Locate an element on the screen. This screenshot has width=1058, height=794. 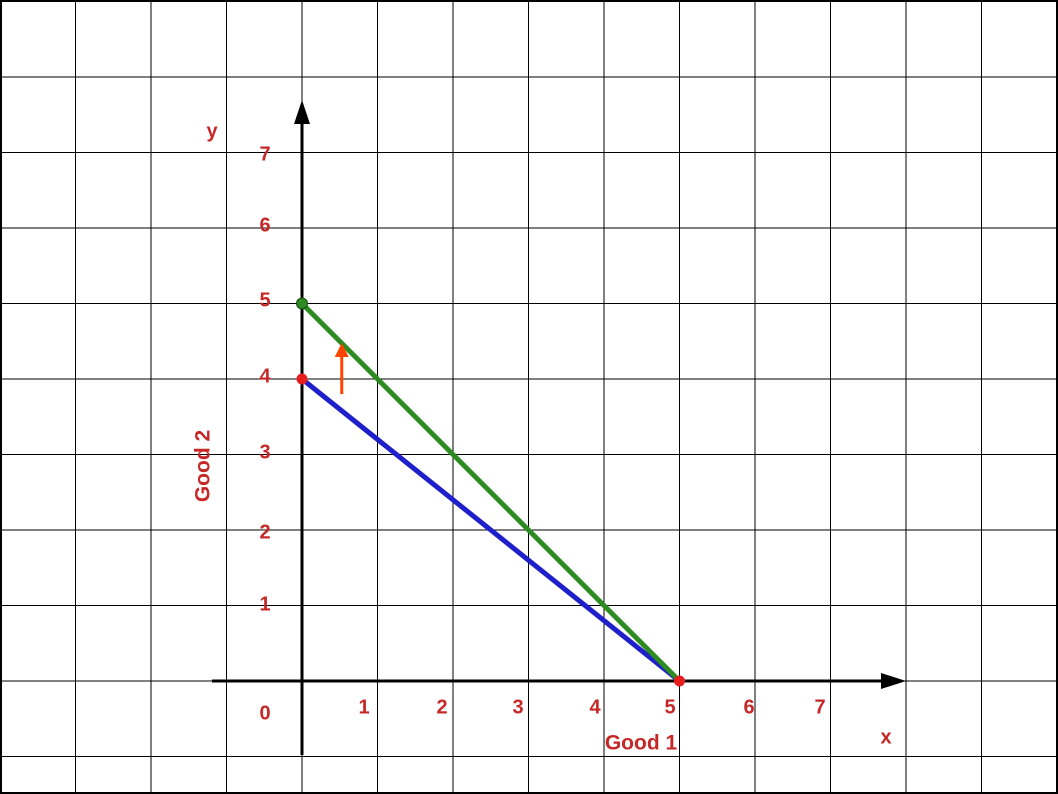
y-tick-label: 1 is located at coordinates (264, 604).